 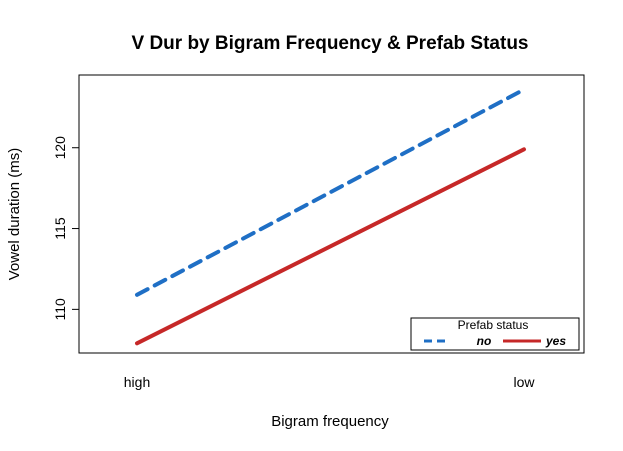 I want to click on x-axis-label: Bigram frequency, so click(x=330, y=421).